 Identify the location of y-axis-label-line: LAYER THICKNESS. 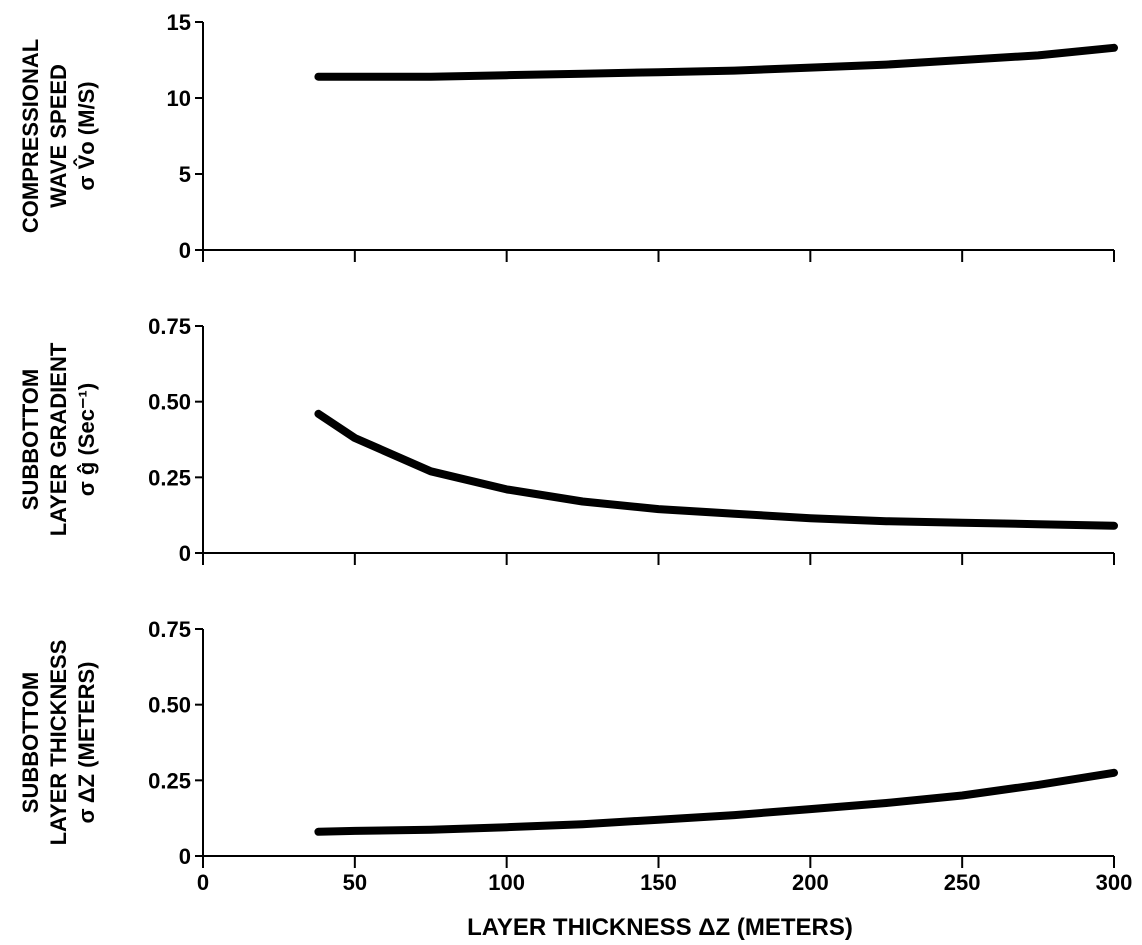
(58, 743).